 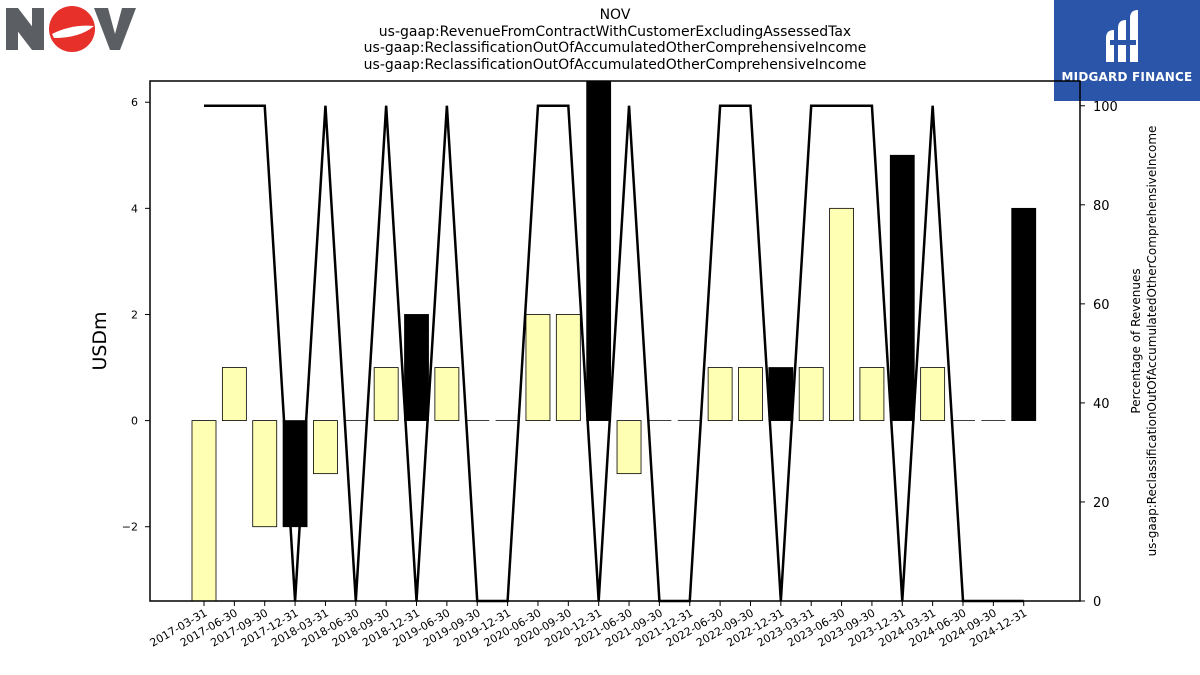 I want to click on y2-tick-label: 40, so click(x=1101, y=404).